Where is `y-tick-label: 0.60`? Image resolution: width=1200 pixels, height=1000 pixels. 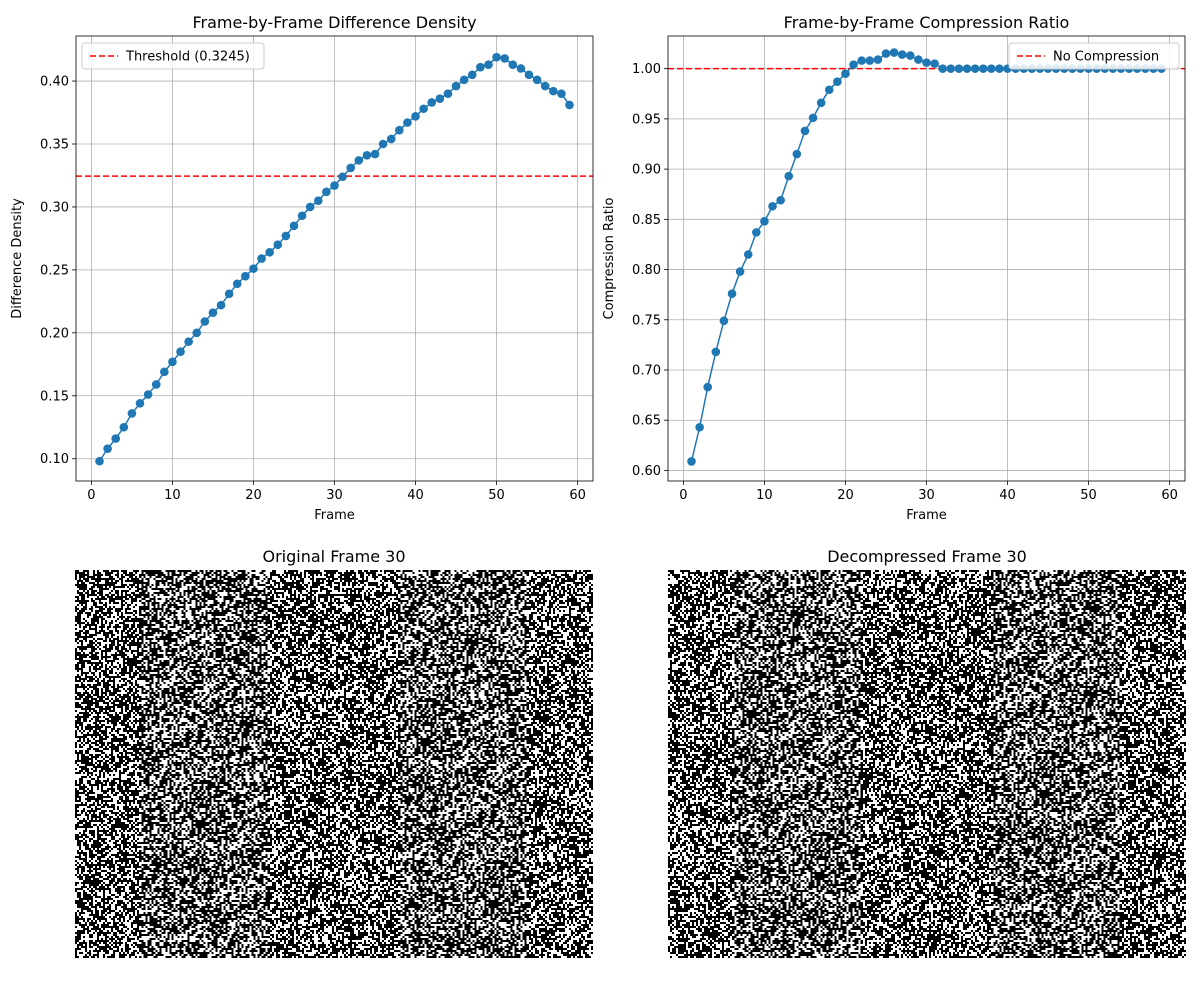 y-tick-label: 0.60 is located at coordinates (646, 471).